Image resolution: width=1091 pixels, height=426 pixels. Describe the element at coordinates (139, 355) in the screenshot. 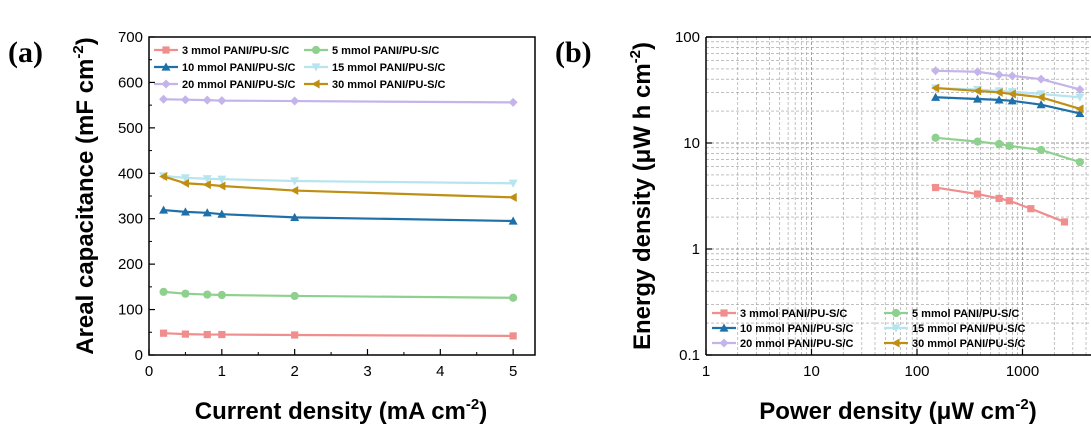

I see `y-tick-label: 0` at that location.